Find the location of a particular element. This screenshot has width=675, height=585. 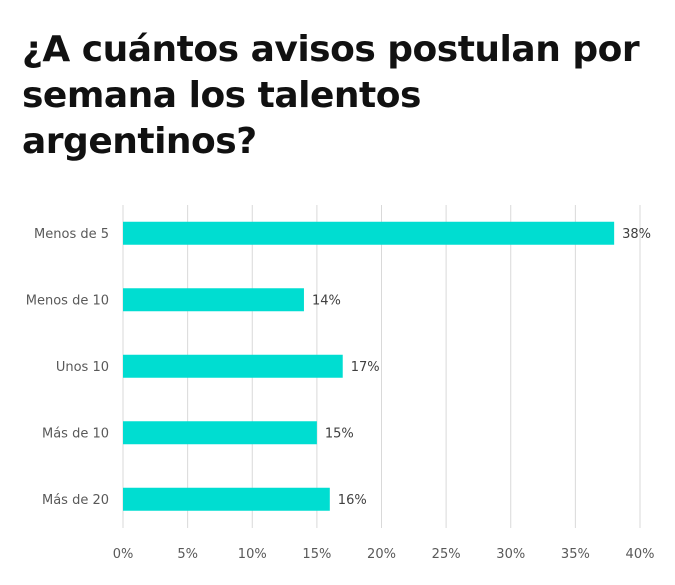

category-label: Más de 20 is located at coordinates (75, 500).